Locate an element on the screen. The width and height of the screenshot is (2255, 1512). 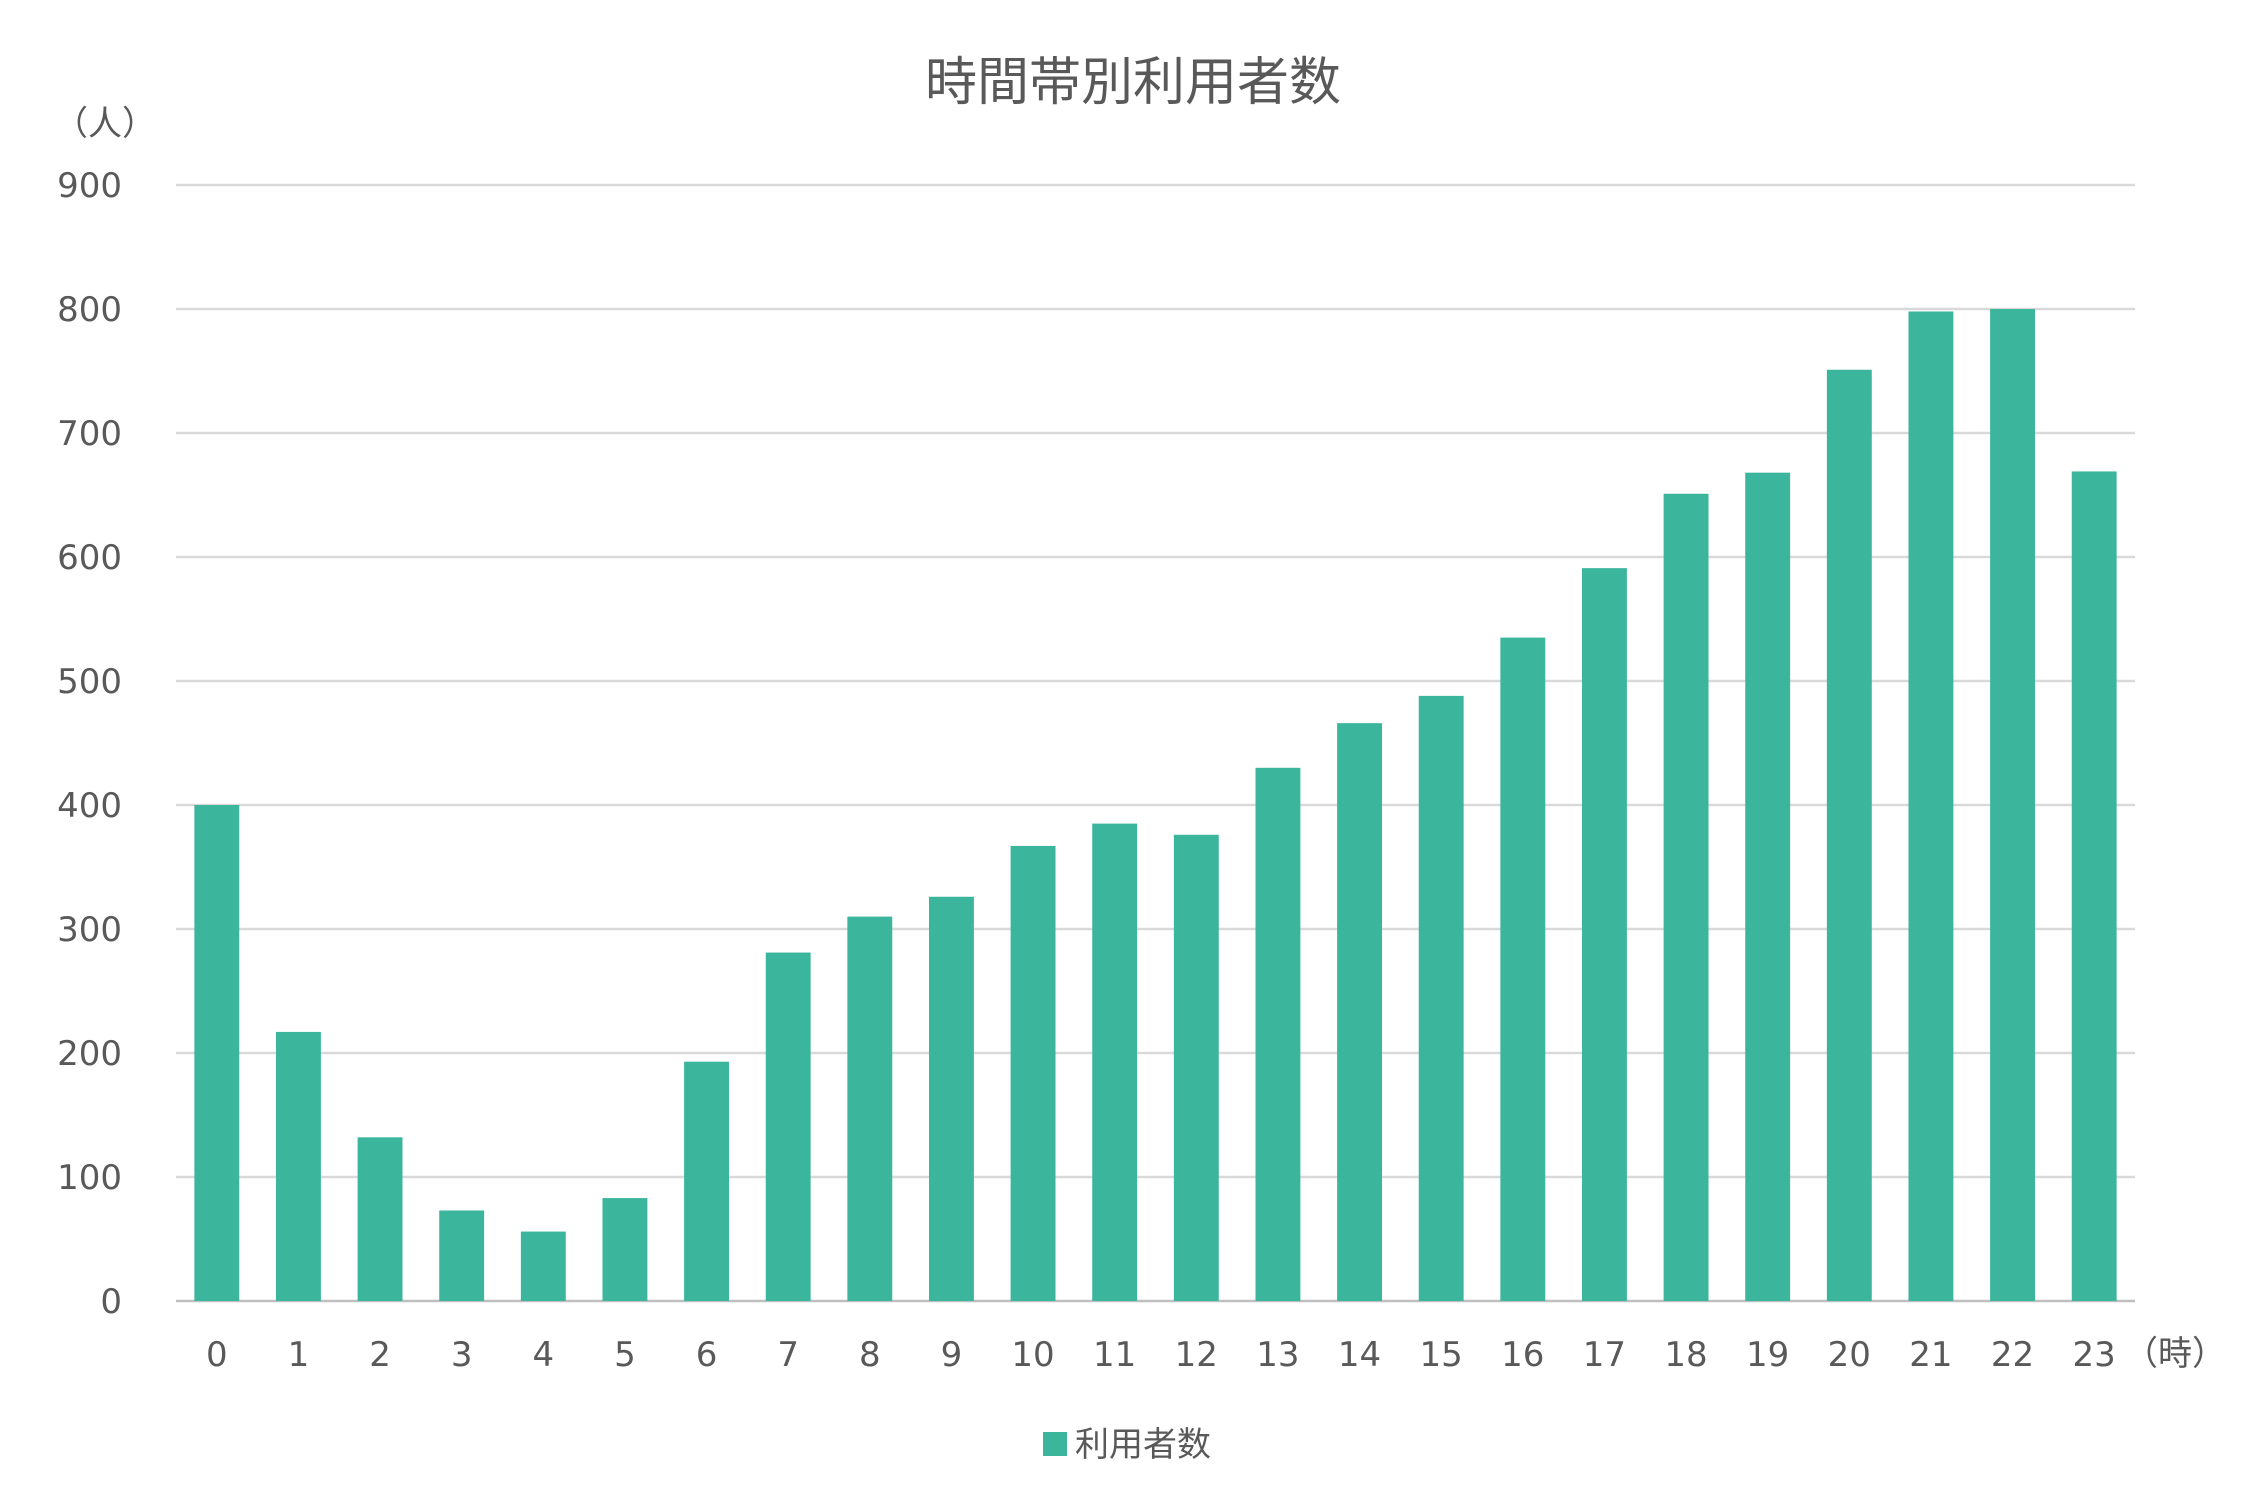
x-tick-label: 12 is located at coordinates (1196, 1355).